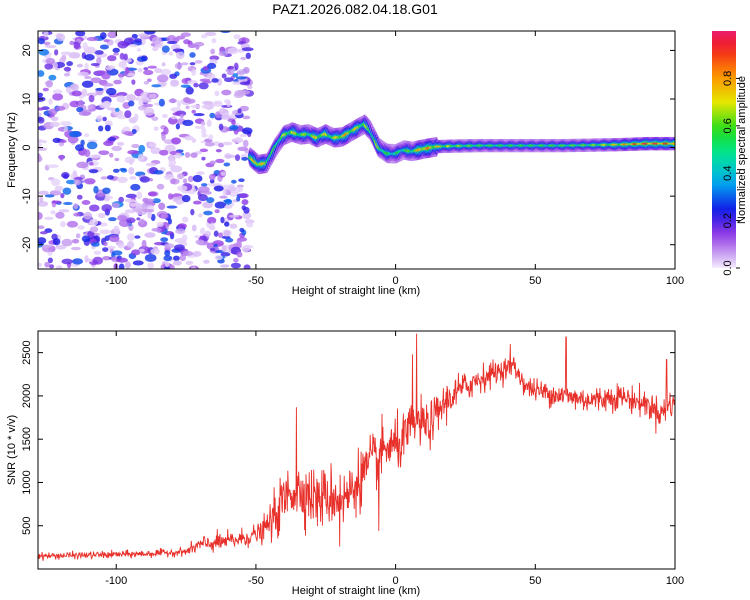  I want to click on x-tick-label: -50, so click(256, 281).